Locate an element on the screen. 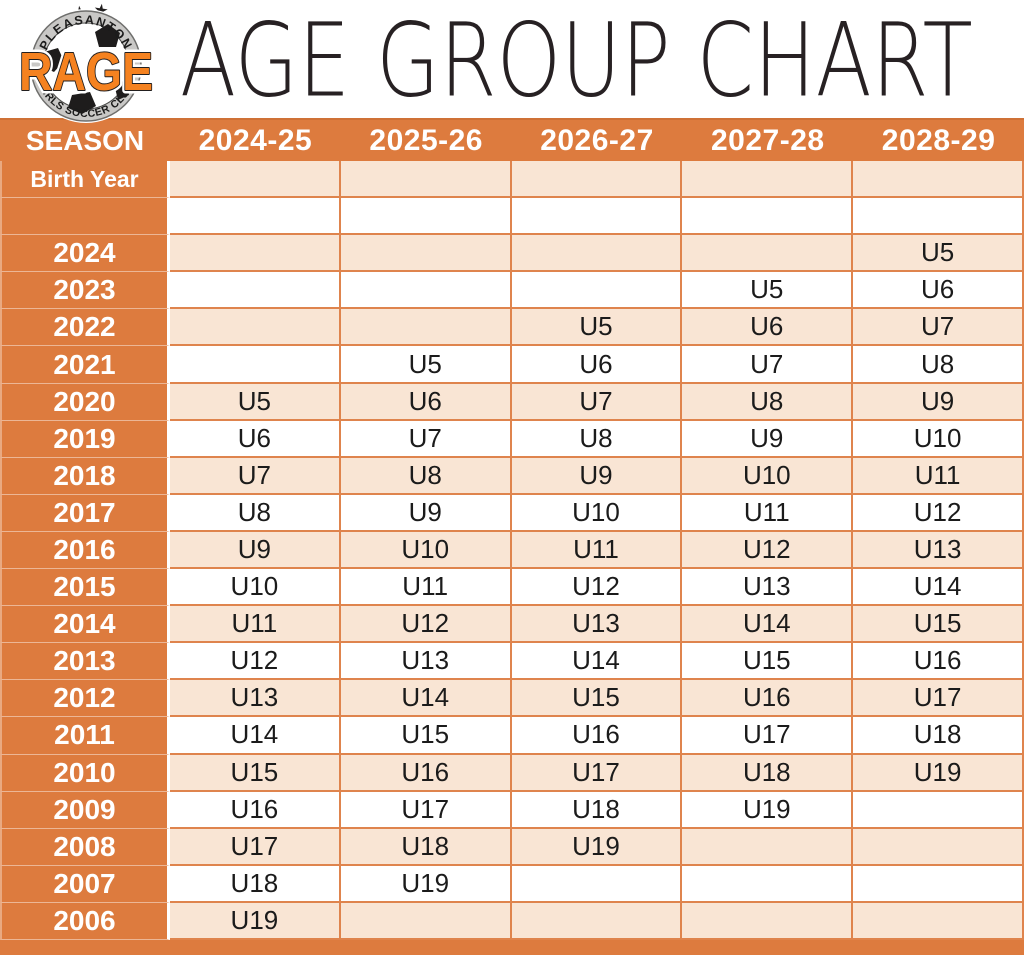 This screenshot has width=1024, height=955. masthead: ★ ★ PLEASANTON GIRLS SOCCER C is located at coordinates (512, 61).